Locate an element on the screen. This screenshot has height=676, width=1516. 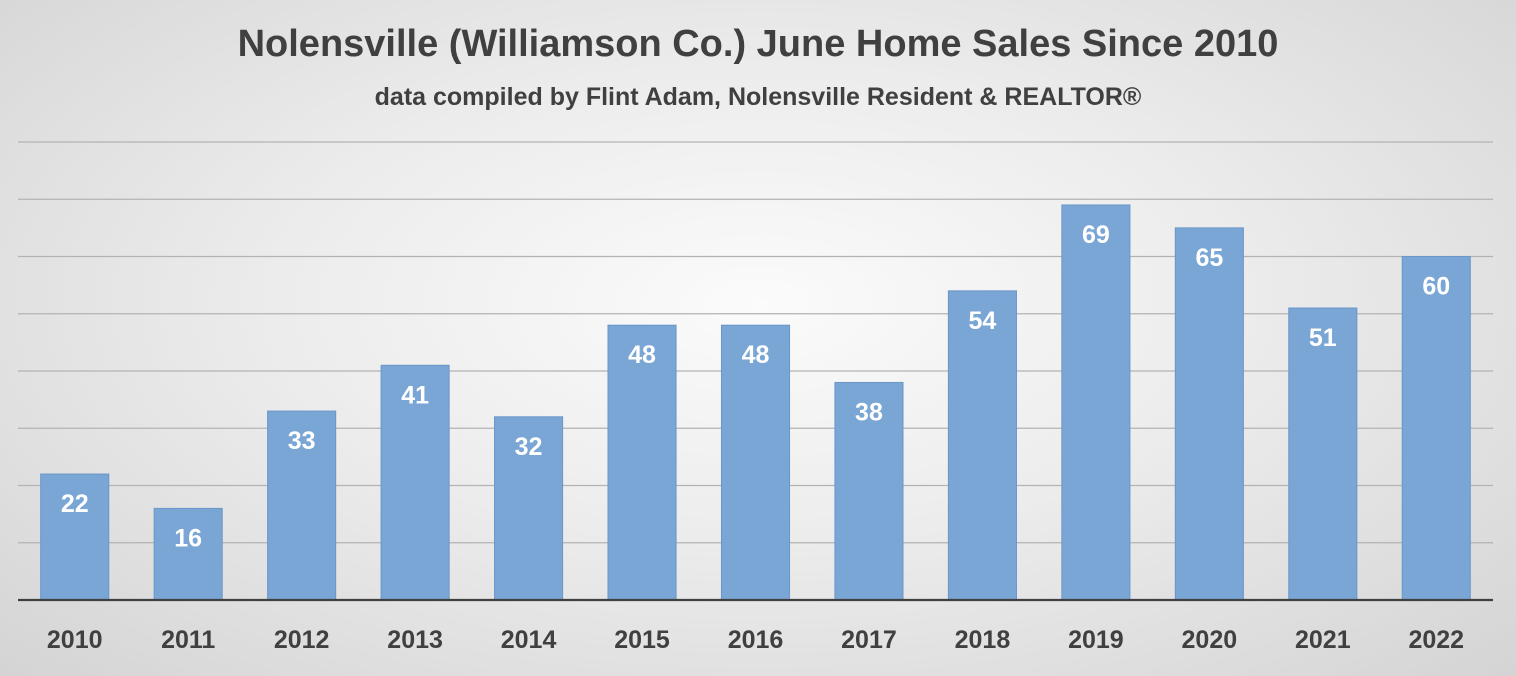
x-tick-label-2011: 2011 is located at coordinates (188, 640).